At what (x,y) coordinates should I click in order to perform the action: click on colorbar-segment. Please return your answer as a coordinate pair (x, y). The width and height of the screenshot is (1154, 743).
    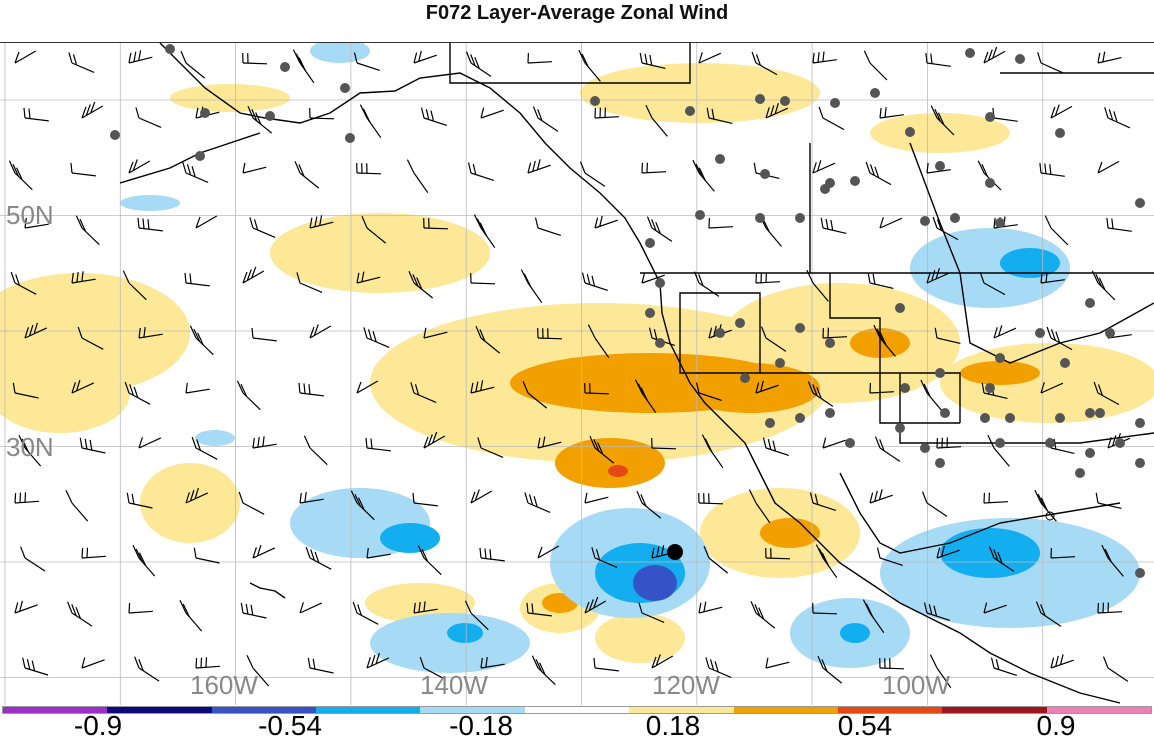
    Looking at the image, I should click on (577, 710).